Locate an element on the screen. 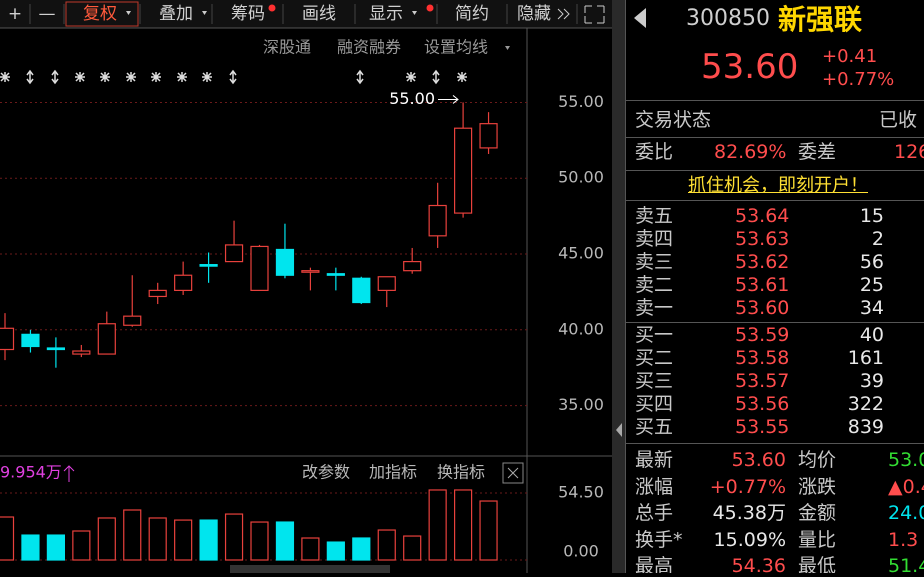 The image size is (924, 577). indicator-button: 换指标 is located at coordinates (461, 472).